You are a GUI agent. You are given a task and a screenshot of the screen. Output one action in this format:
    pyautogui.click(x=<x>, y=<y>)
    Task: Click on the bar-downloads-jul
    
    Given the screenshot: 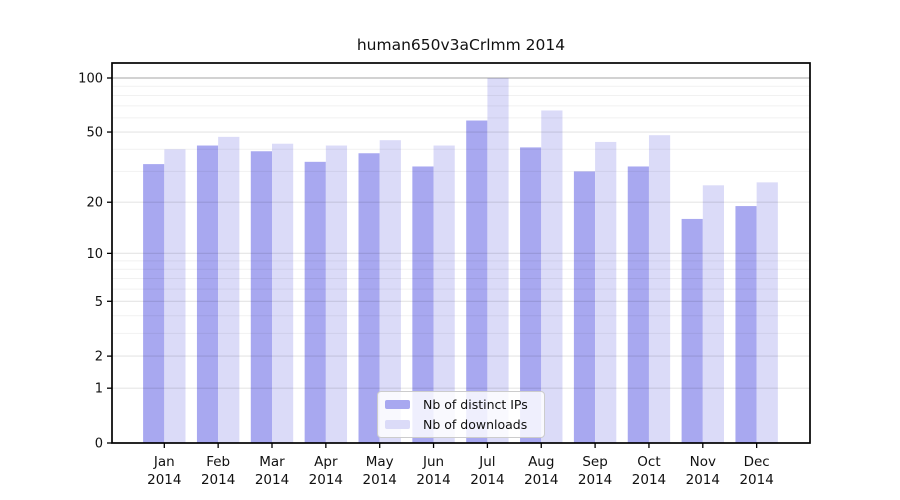 What is the action you would take?
    pyautogui.click(x=498, y=260)
    